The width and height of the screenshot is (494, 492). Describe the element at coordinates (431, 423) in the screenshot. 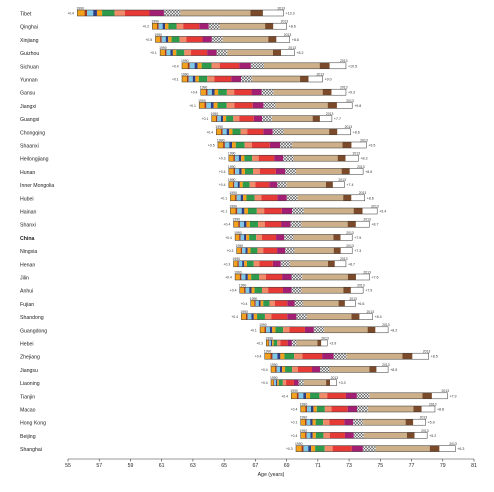

I see `total-gain-hong-kong: +5.9` at that location.